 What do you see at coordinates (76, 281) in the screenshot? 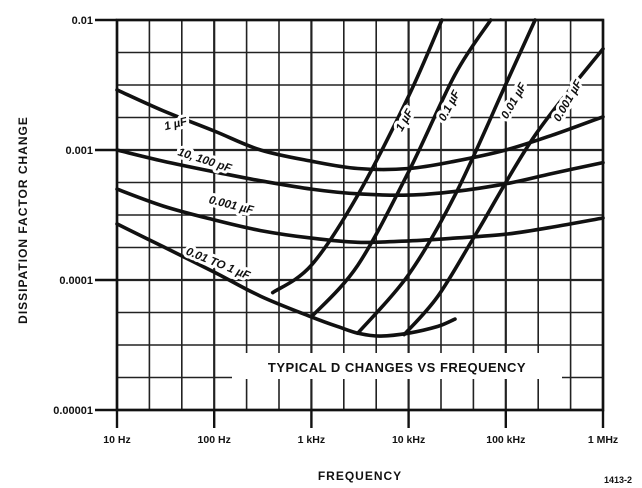
I see `y-tick-label: 0.0001` at bounding box center [76, 281].